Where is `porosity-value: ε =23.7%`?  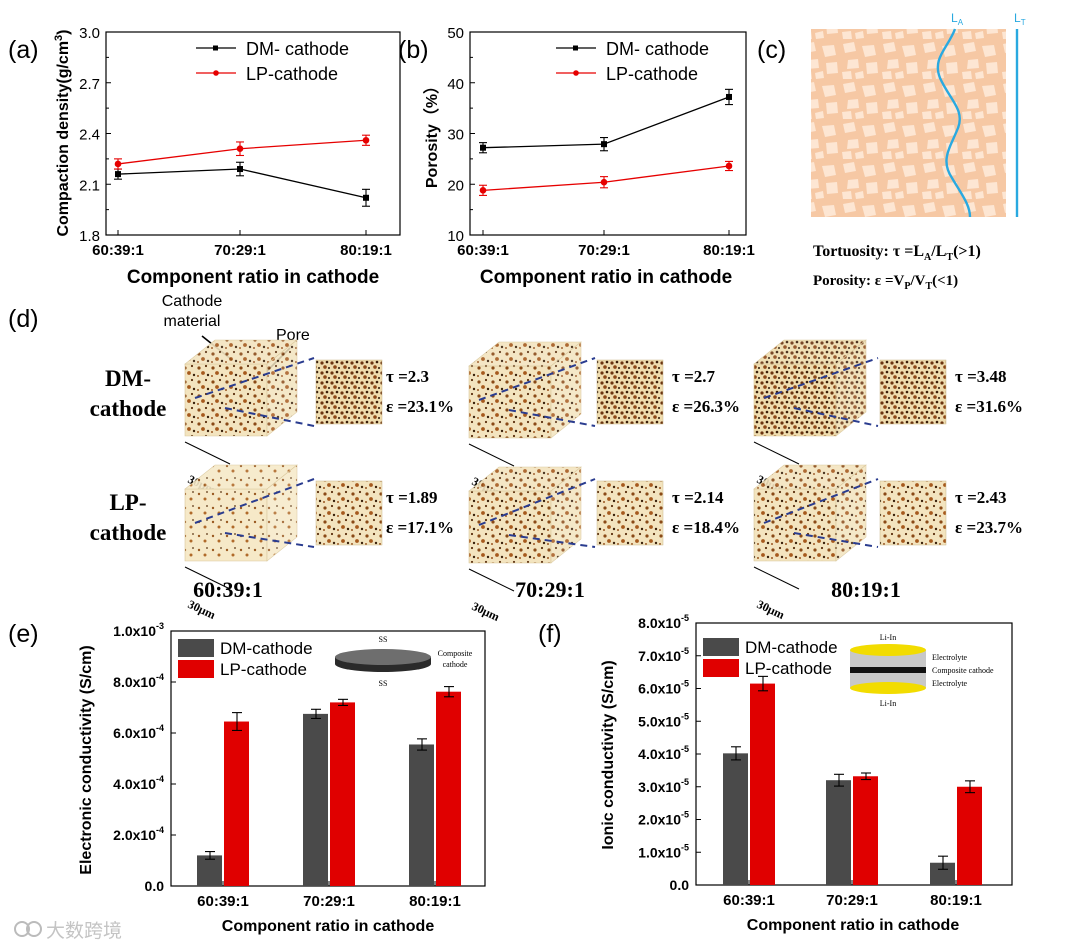 porosity-value: ε =23.7% is located at coordinates (989, 527).